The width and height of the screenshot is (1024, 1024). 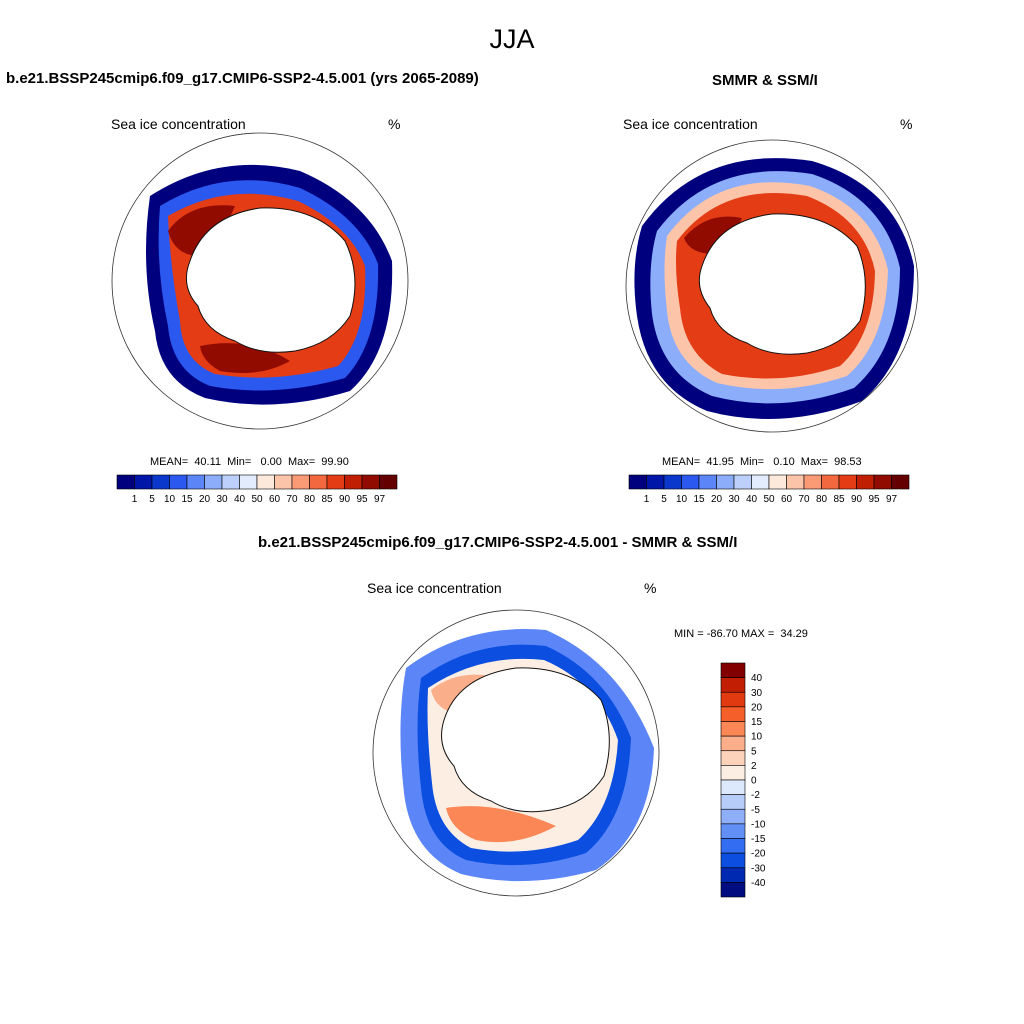 I want to click on colorbar-tick-label: 2, so click(x=754, y=766).